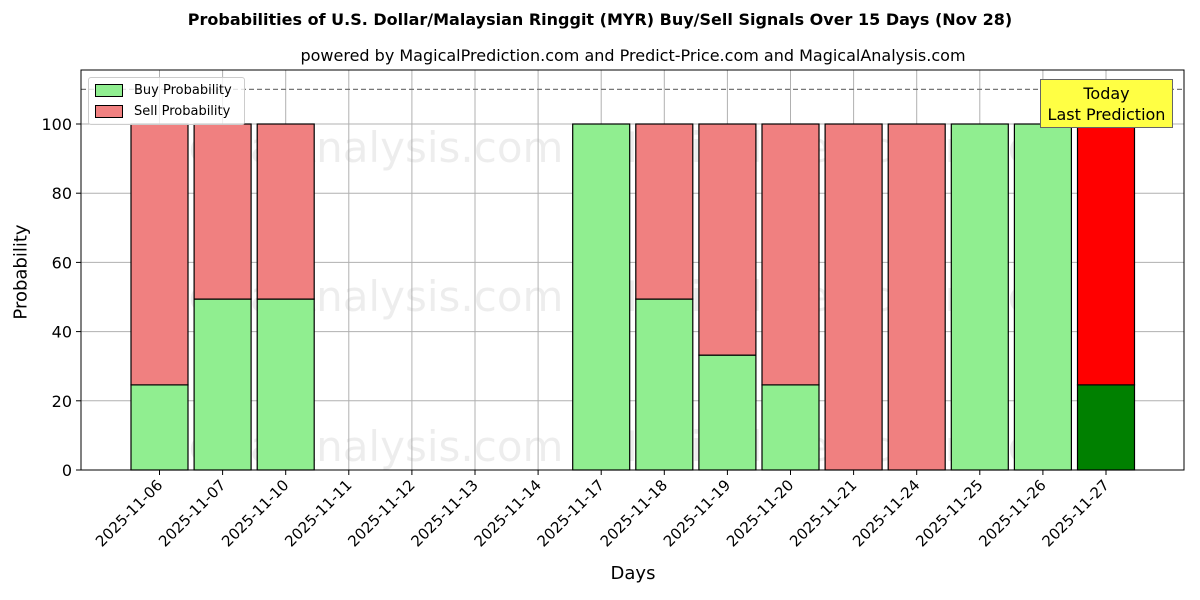  Describe the element at coordinates (192, 513) in the screenshot. I see `x-tick-label: 2025-11-07` at that location.